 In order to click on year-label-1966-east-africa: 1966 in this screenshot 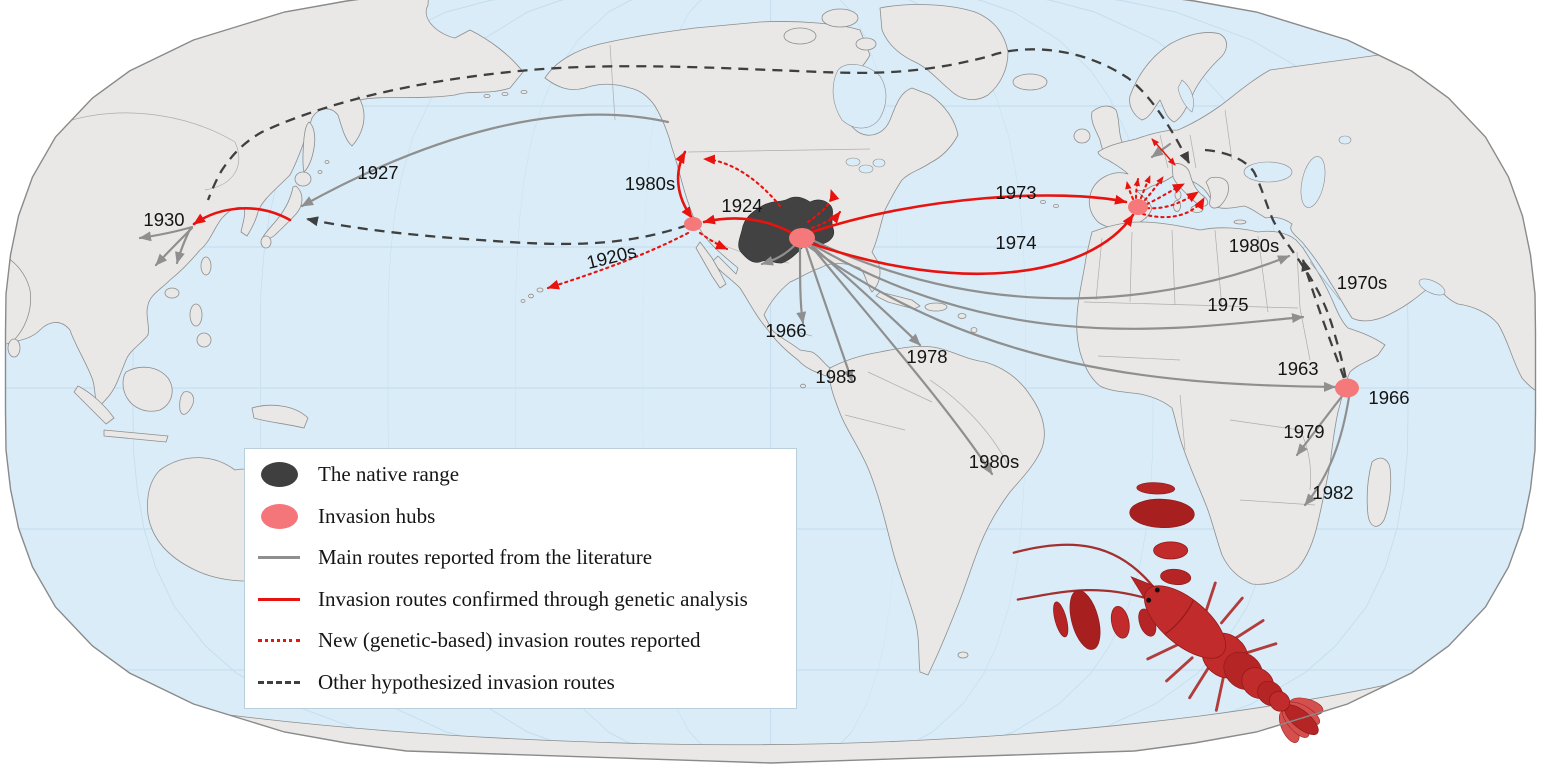, I will do `click(1388, 397)`.